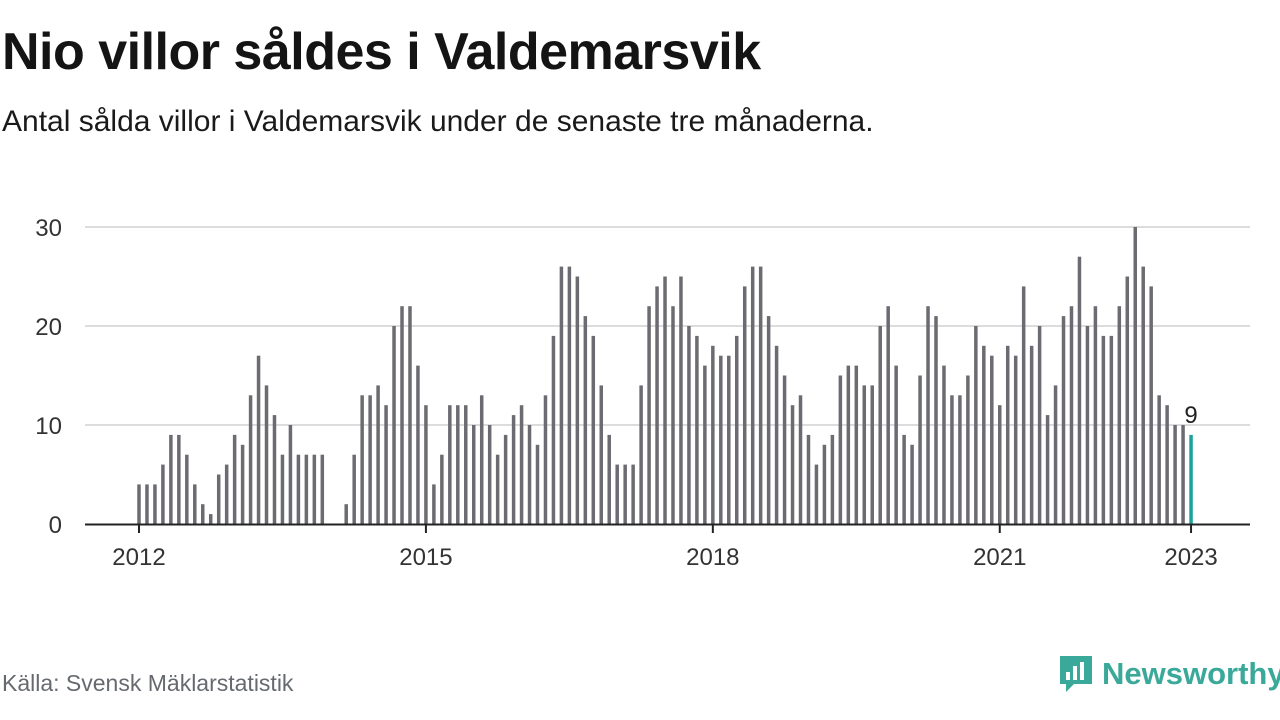  What do you see at coordinates (1076, 674) in the screenshot?
I see `newsworthy-logo-icon` at bounding box center [1076, 674].